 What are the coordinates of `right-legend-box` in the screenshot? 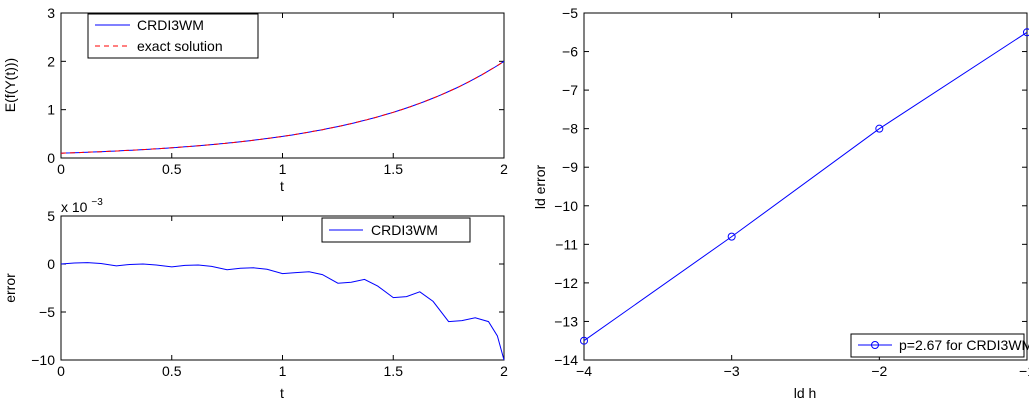 It's located at (937, 345).